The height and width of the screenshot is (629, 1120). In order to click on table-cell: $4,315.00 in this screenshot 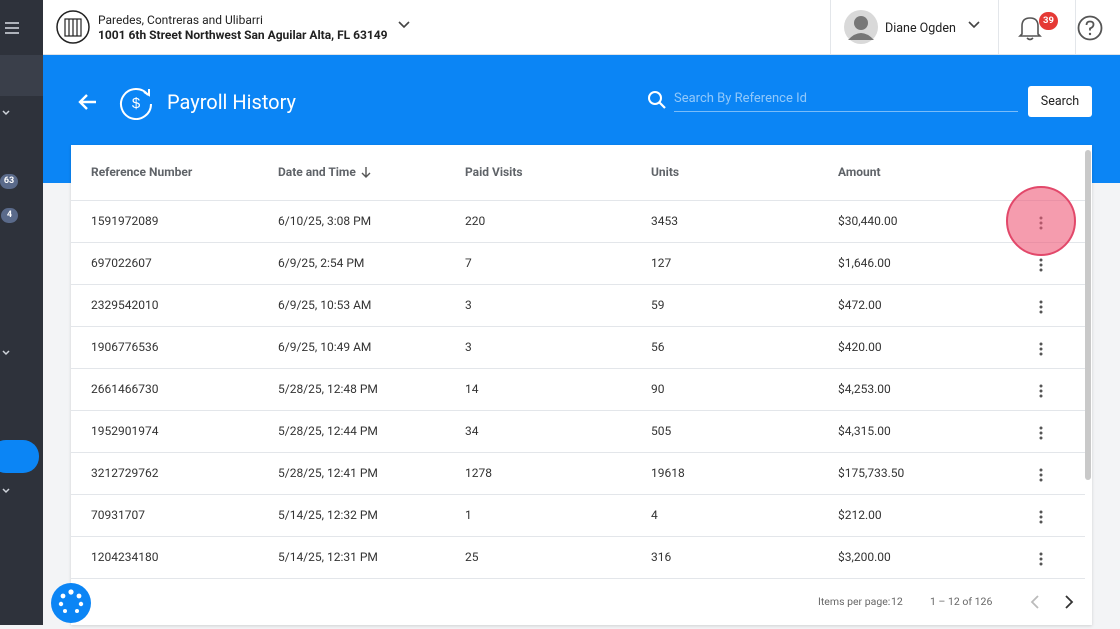, I will do `click(864, 431)`.